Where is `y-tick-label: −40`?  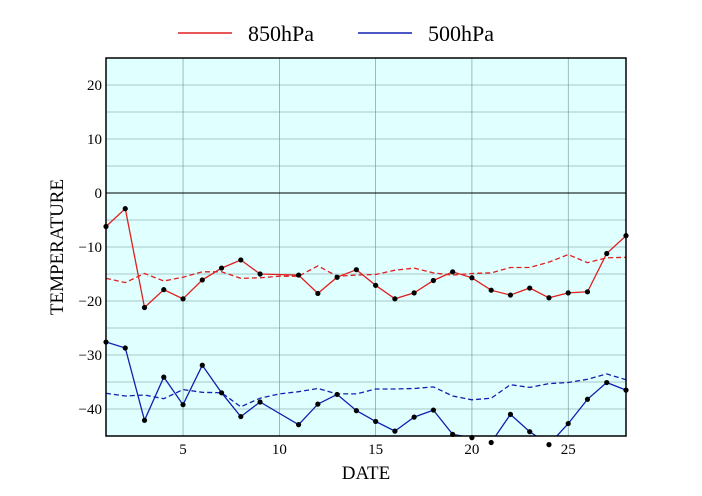 y-tick-label: −40 is located at coordinates (90, 410).